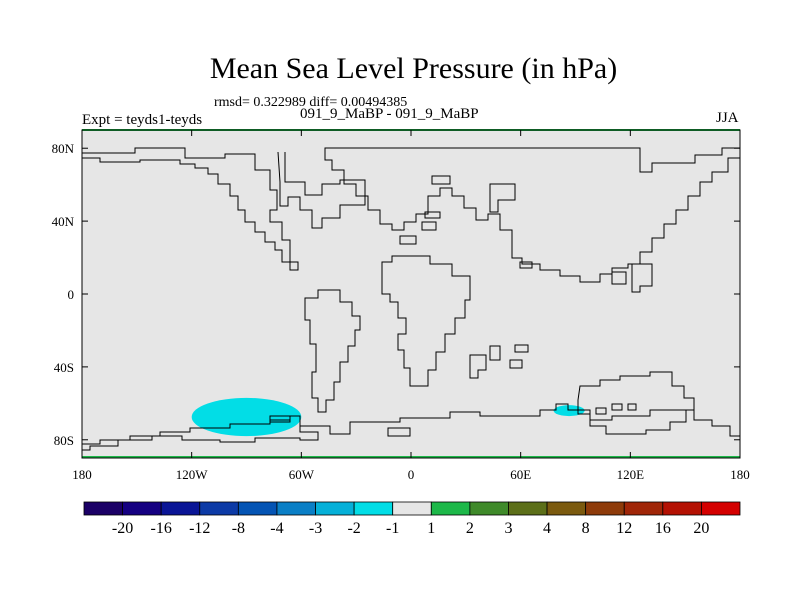 The width and height of the screenshot is (800, 600). Describe the element at coordinates (276, 528) in the screenshot. I see `colorbar-level-label: -4` at that location.